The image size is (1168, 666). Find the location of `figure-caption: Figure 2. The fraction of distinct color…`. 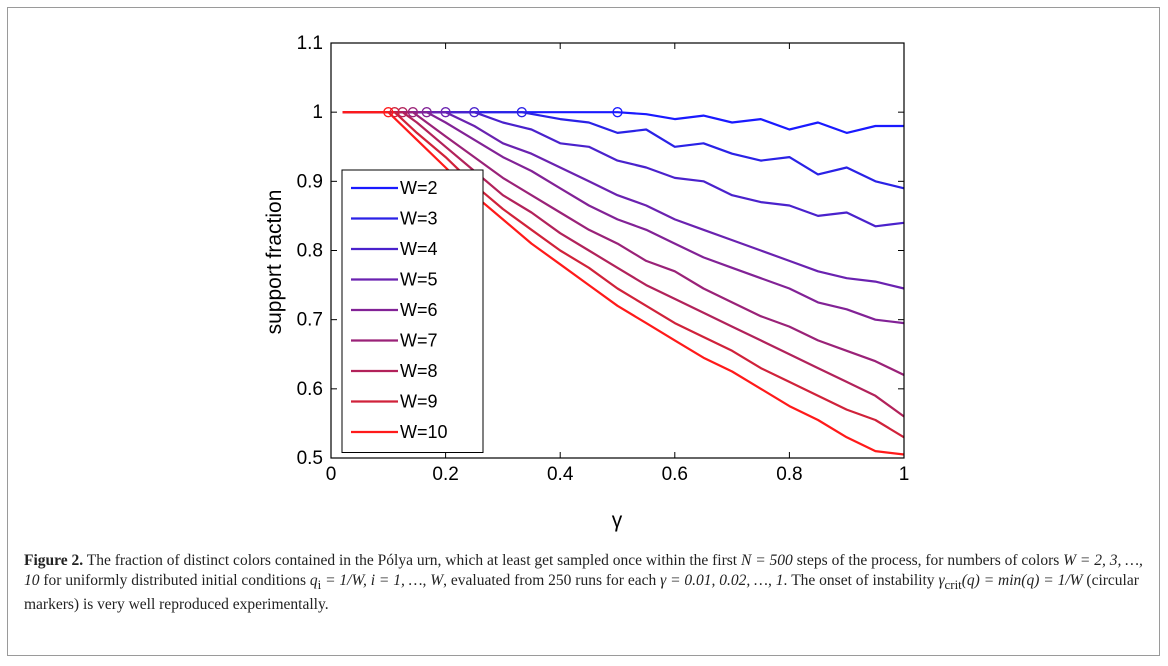

figure-caption: Figure 2. The fraction of distinct color… is located at coordinates (584, 583).